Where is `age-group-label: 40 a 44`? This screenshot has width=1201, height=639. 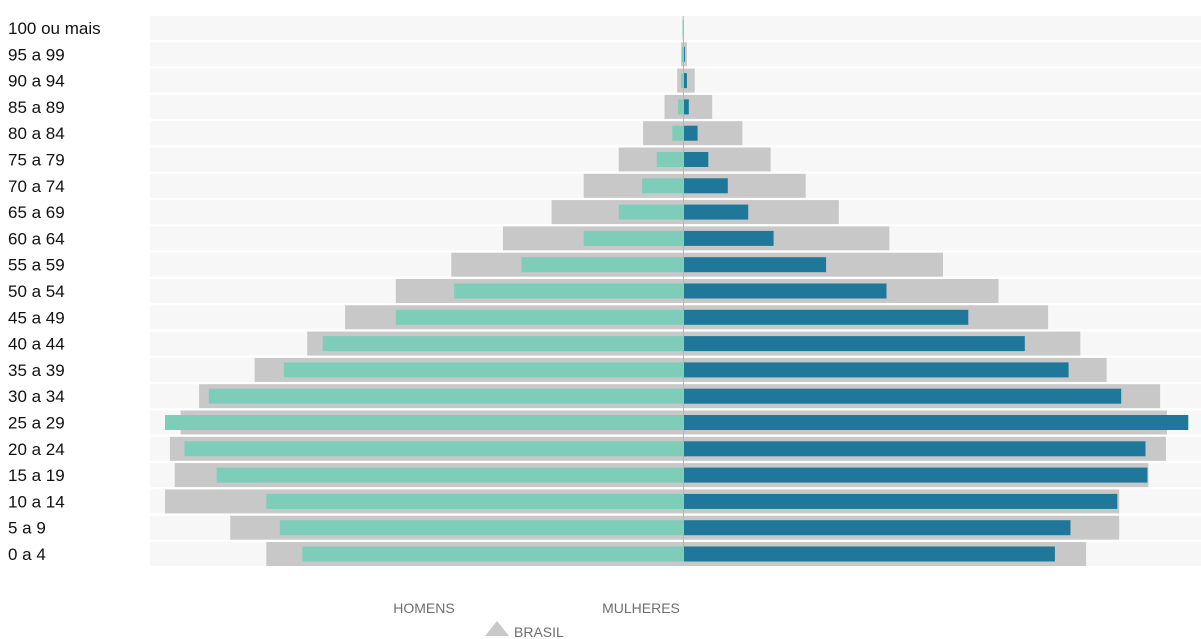 age-group-label: 40 a 44 is located at coordinates (36, 344).